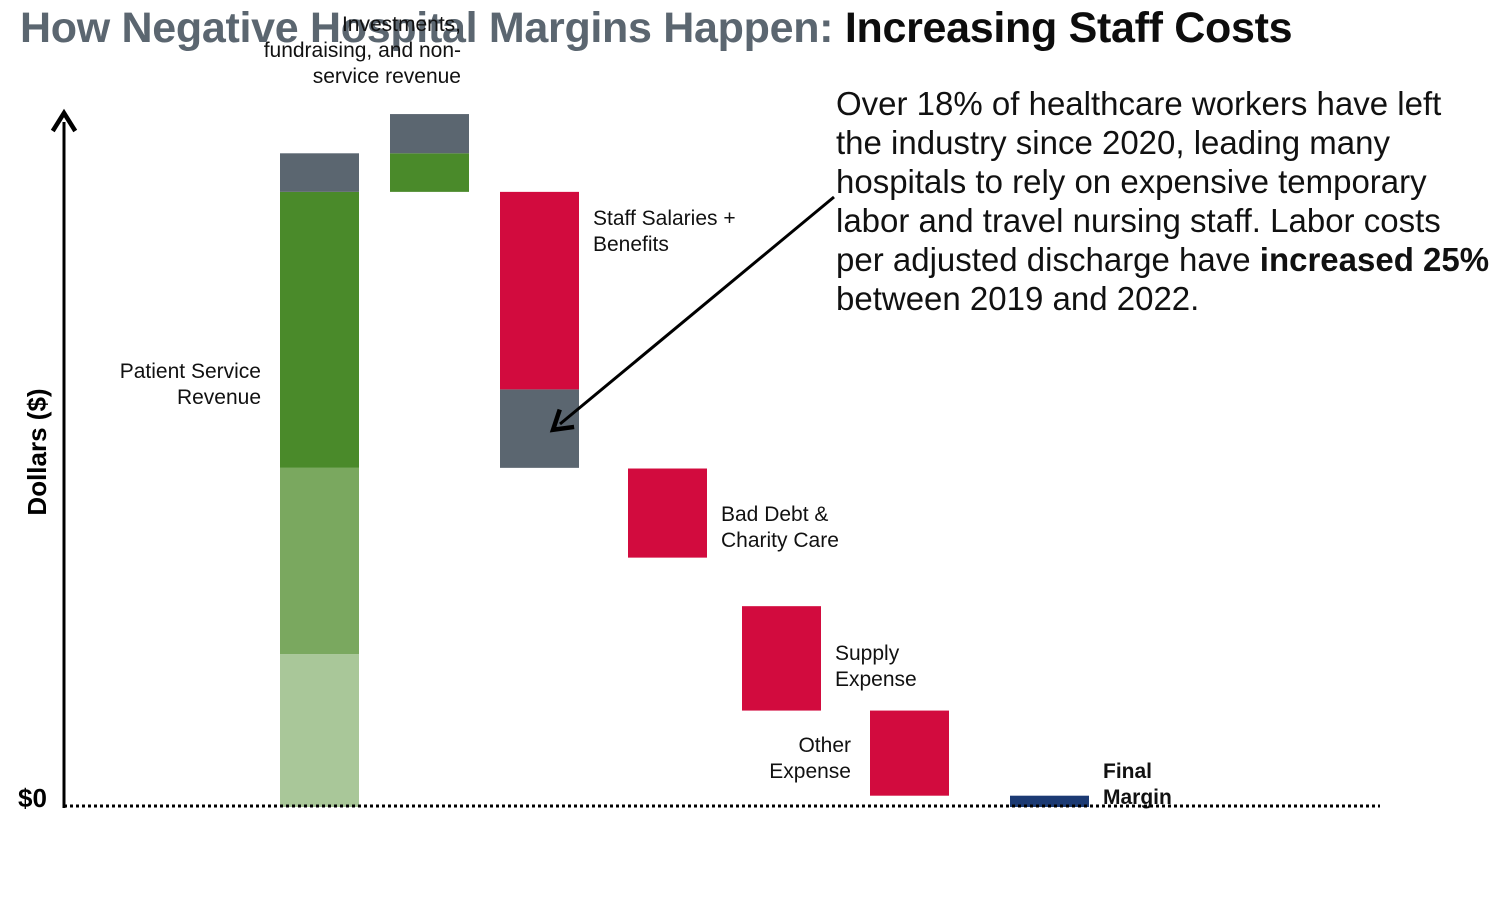  I want to click on title-part-2: Increasing Staff Costs, so click(1068, 28).